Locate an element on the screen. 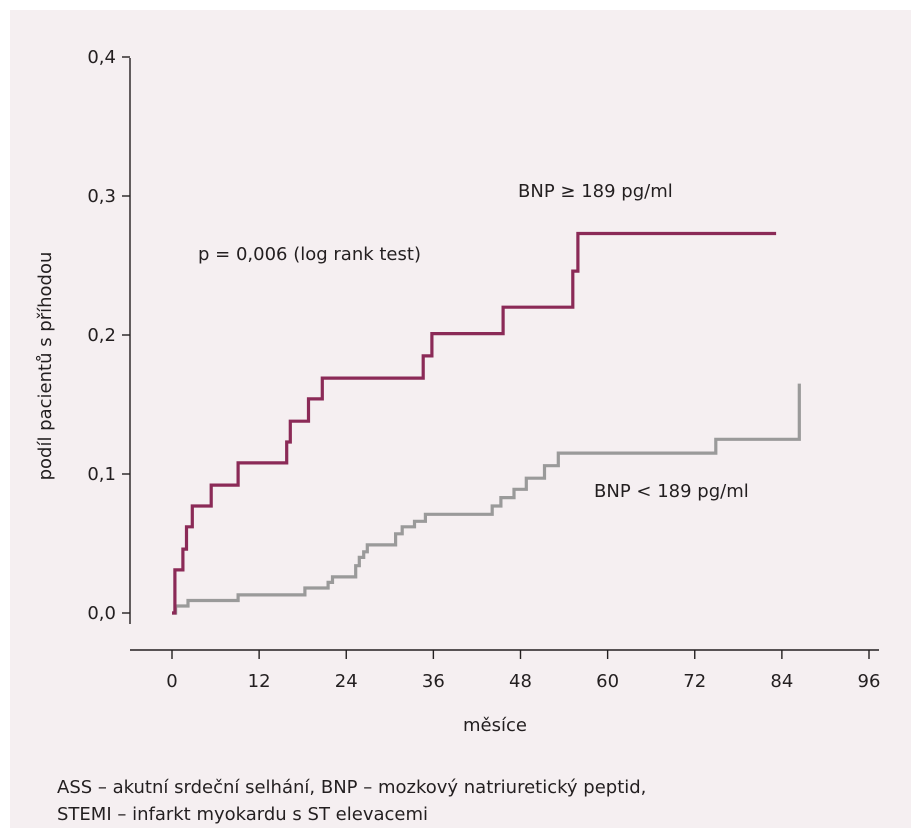 This screenshot has height=838, width=911. x-tick-label: 60 is located at coordinates (607, 681).